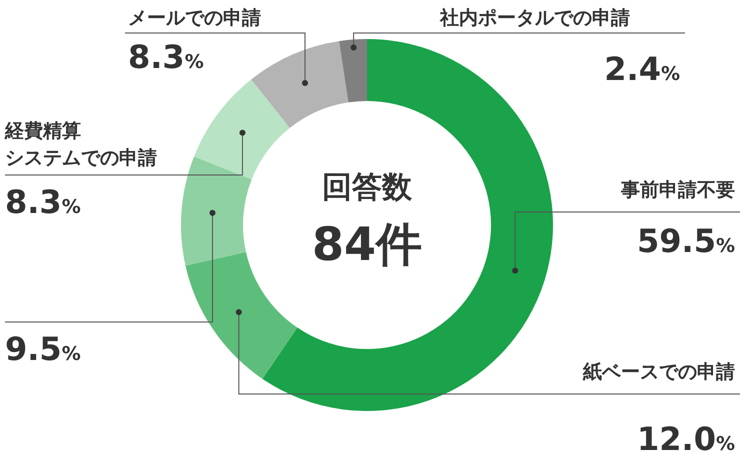 The height and width of the screenshot is (466, 750). What do you see at coordinates (166, 57) in the screenshot?
I see `data-label: 8.3%` at bounding box center [166, 57].